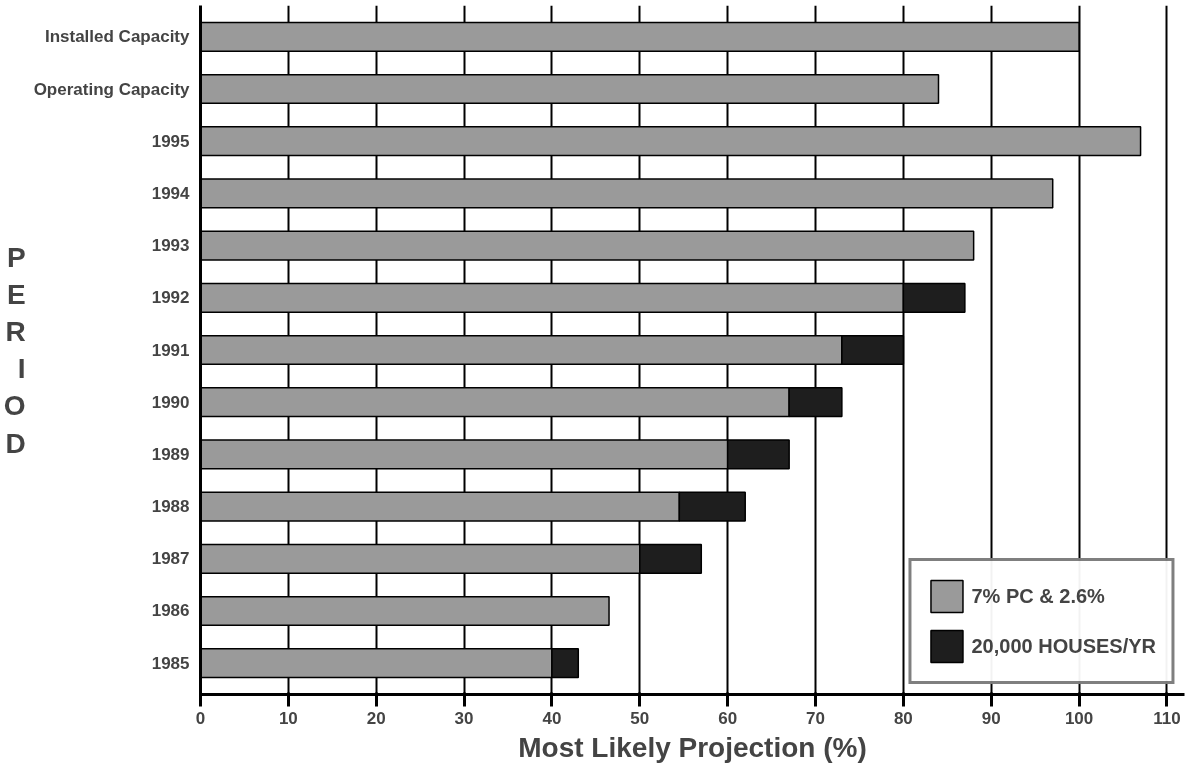 Image resolution: width=1189 pixels, height=765 pixels. Describe the element at coordinates (170, 246) in the screenshot. I see `y-tick-label: 1993` at that location.